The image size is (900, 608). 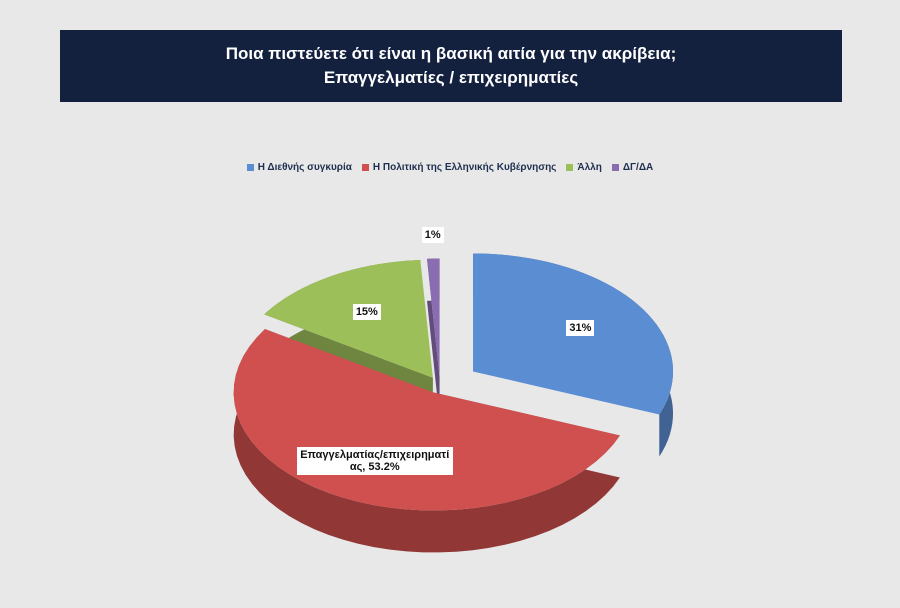 I want to click on legend-label: ΔΓ/ΔΑ, so click(x=638, y=167).